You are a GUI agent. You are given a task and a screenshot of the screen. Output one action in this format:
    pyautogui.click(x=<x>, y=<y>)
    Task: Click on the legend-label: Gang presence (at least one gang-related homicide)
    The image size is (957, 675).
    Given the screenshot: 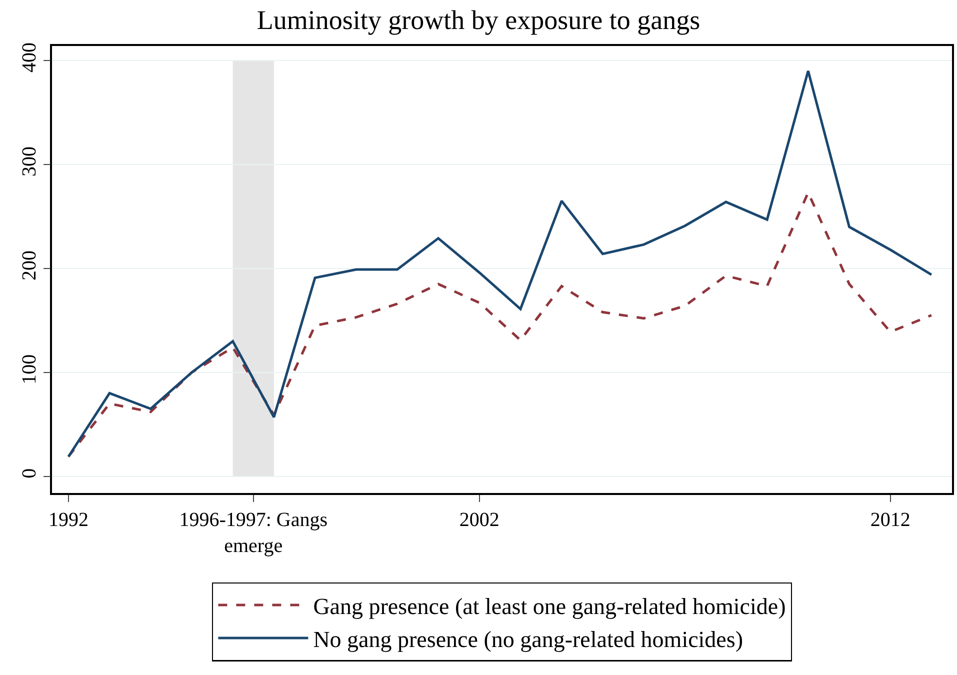 What is the action you would take?
    pyautogui.click(x=549, y=607)
    